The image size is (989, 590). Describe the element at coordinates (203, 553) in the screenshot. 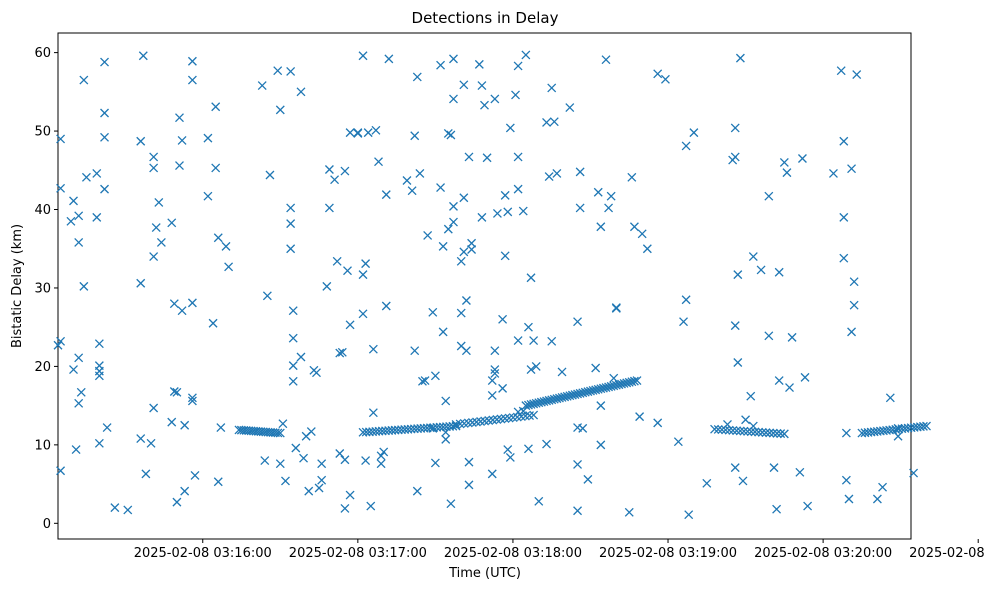

I see `x-tick-label: 2025-02-08 03:16:00` at that location.